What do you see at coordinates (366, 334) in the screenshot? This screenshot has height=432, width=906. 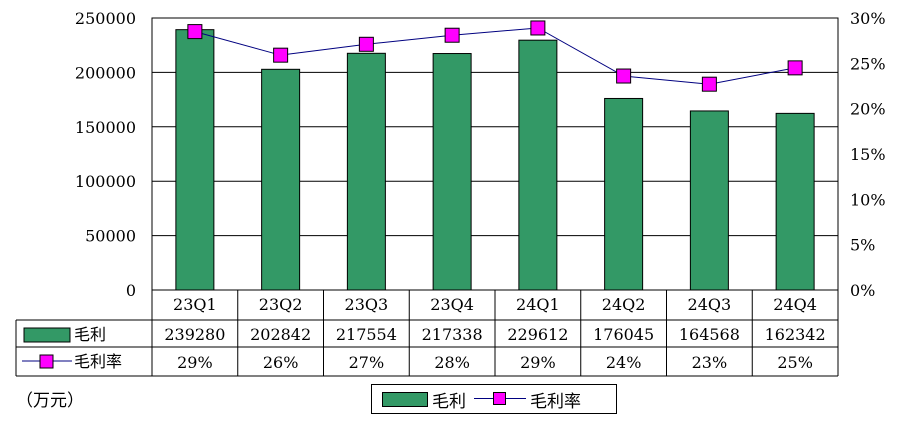 I see `data-label: 217554` at bounding box center [366, 334].